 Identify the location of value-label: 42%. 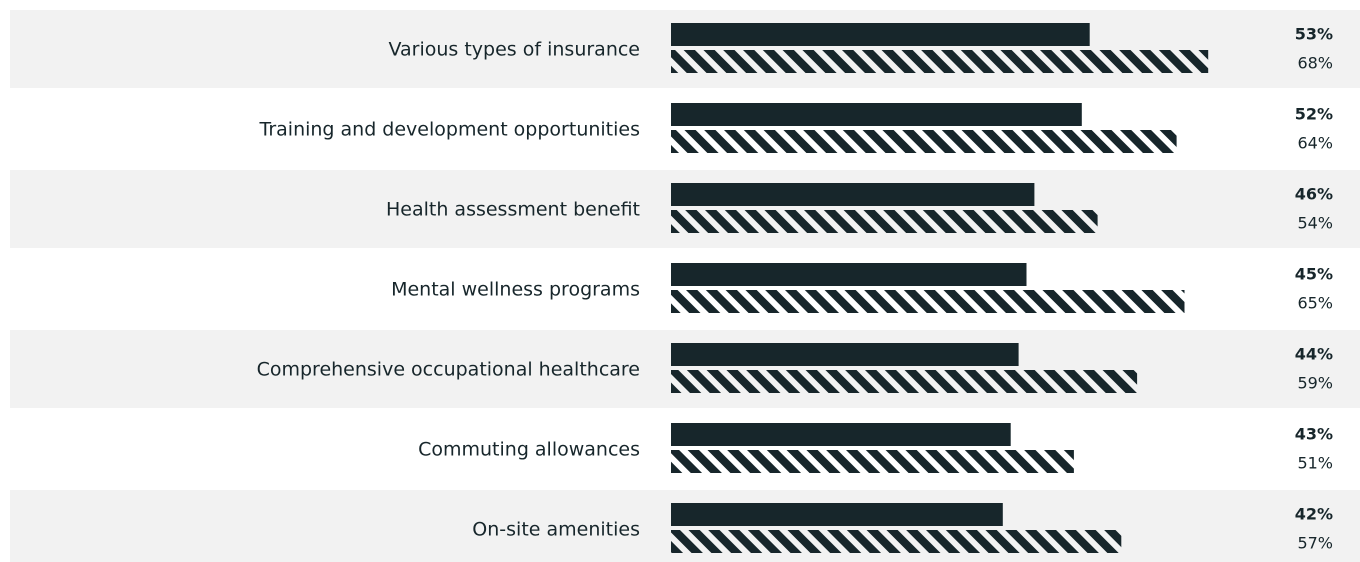
(1314, 514).